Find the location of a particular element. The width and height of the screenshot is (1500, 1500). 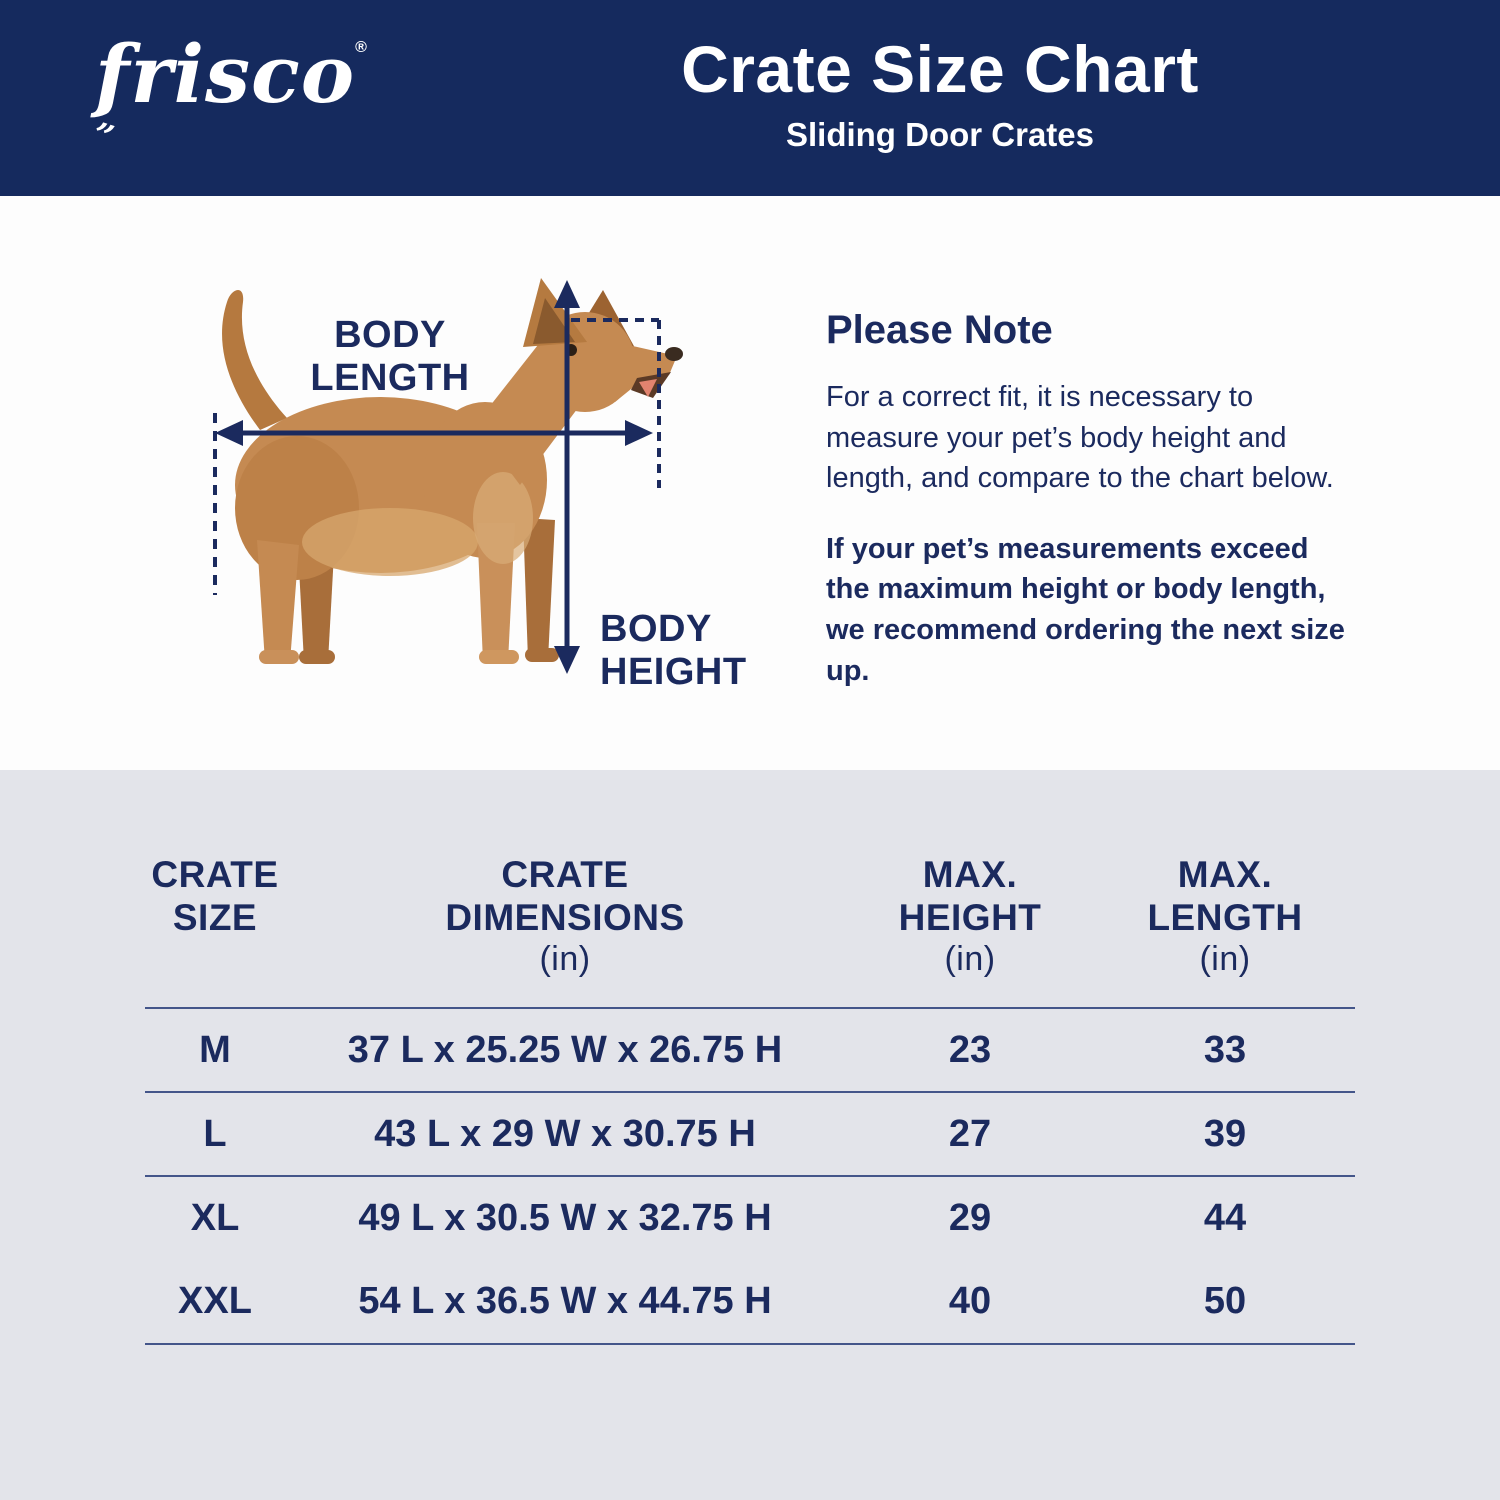

cell-max-height: 40 is located at coordinates (970, 1300).